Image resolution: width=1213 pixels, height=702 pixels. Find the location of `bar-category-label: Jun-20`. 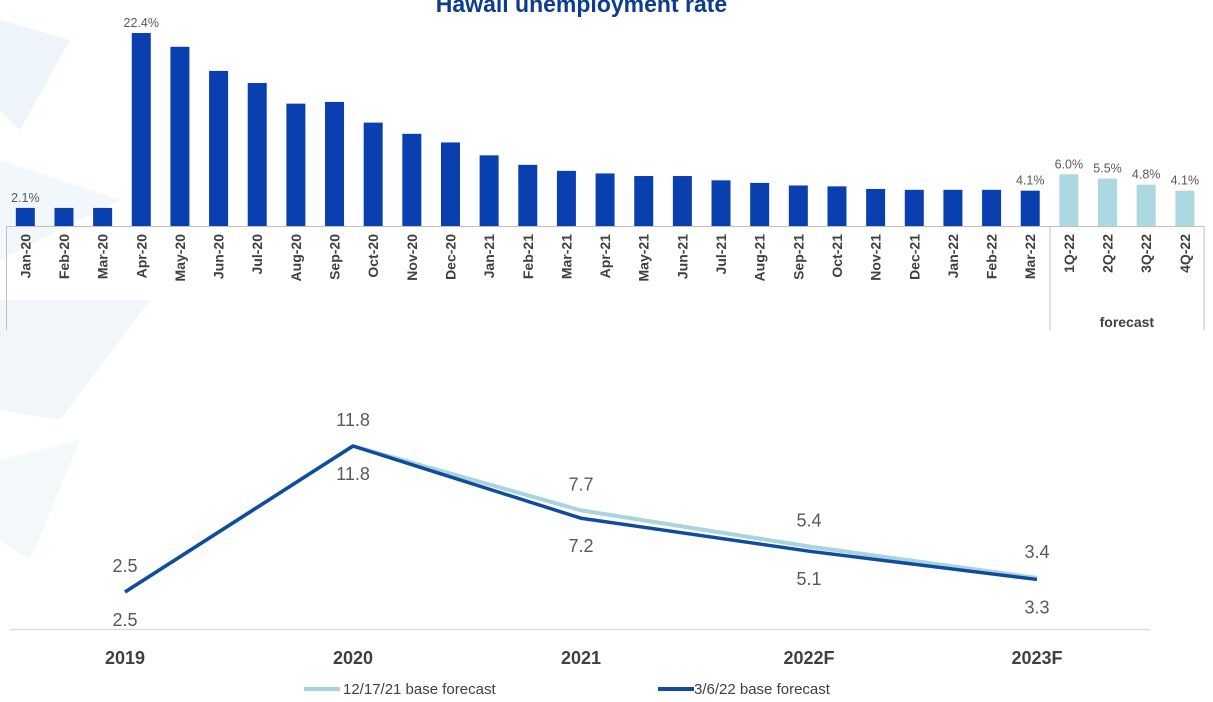

bar-category-label: Jun-20 is located at coordinates (219, 256).